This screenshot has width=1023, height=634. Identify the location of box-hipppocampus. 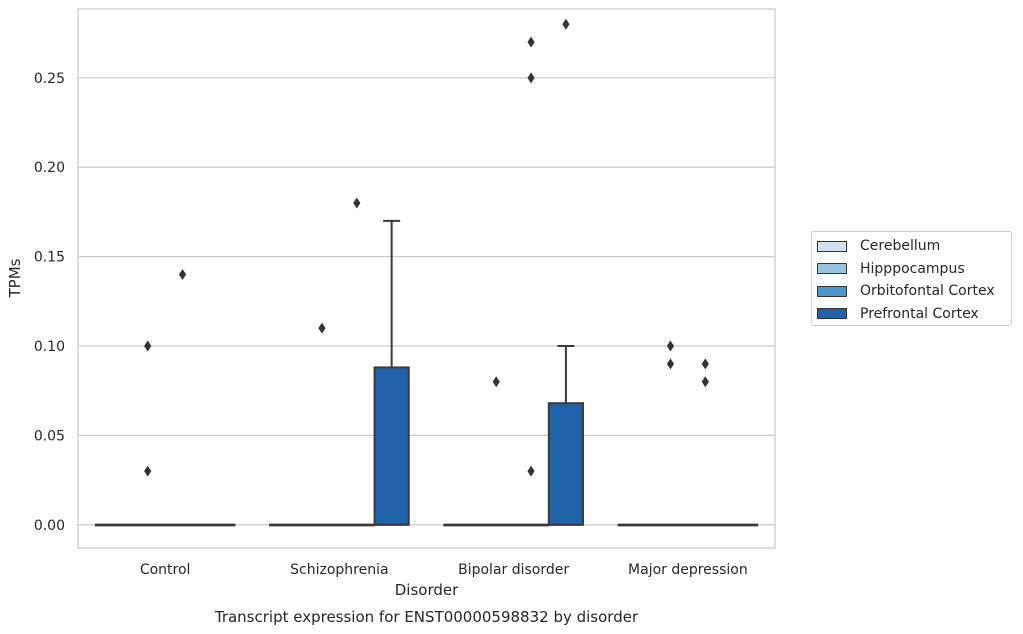
(147, 433).